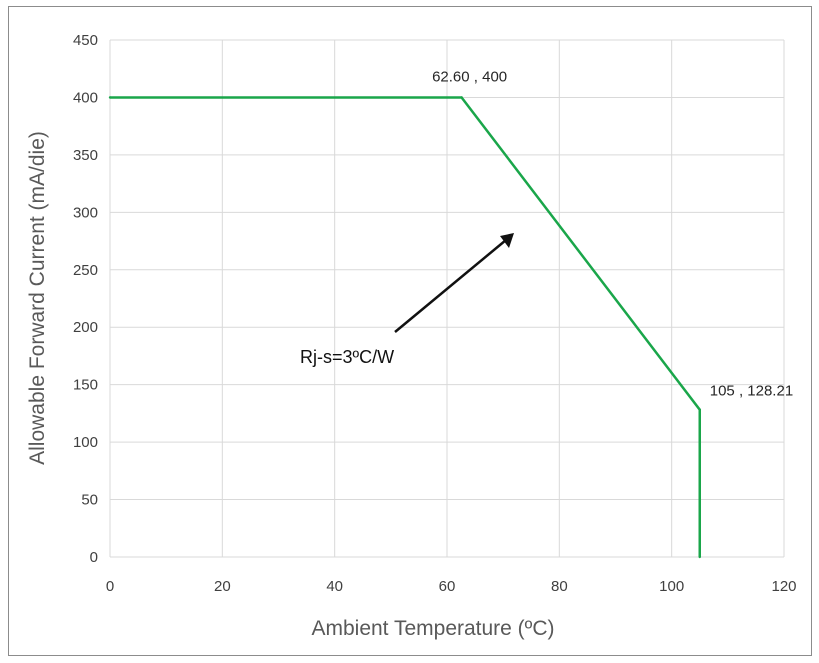  Describe the element at coordinates (222, 586) in the screenshot. I see `x-tick-label: 20` at that location.